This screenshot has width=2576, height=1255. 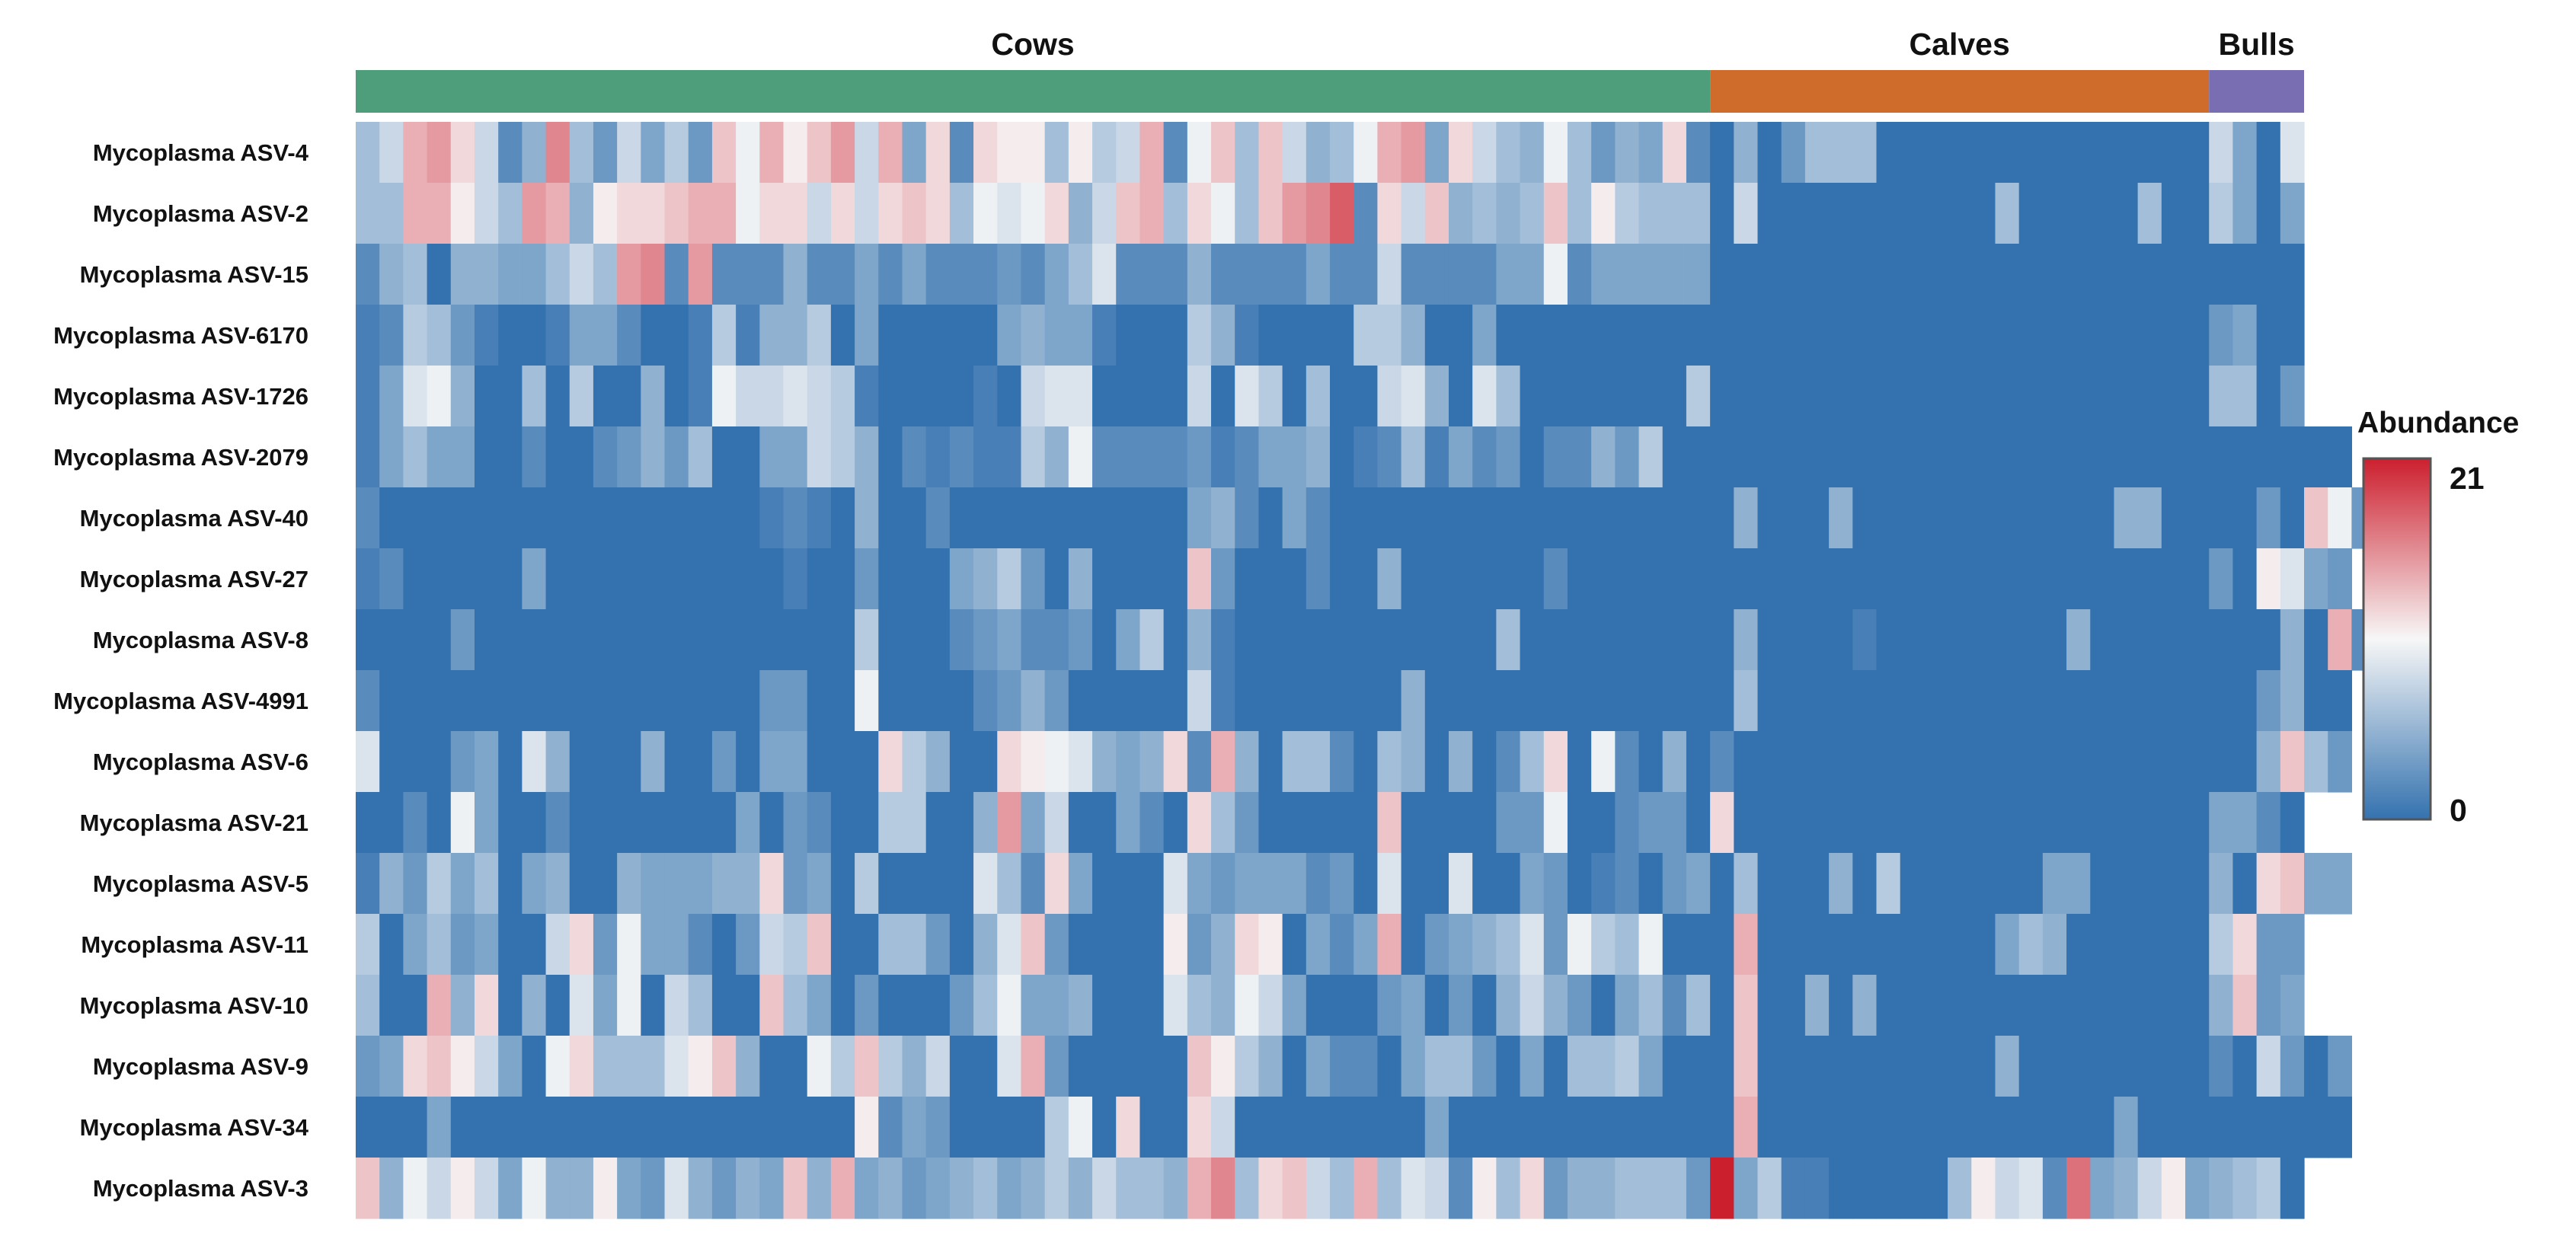 I want to click on group-annotation-bar, so click(x=1330, y=91).